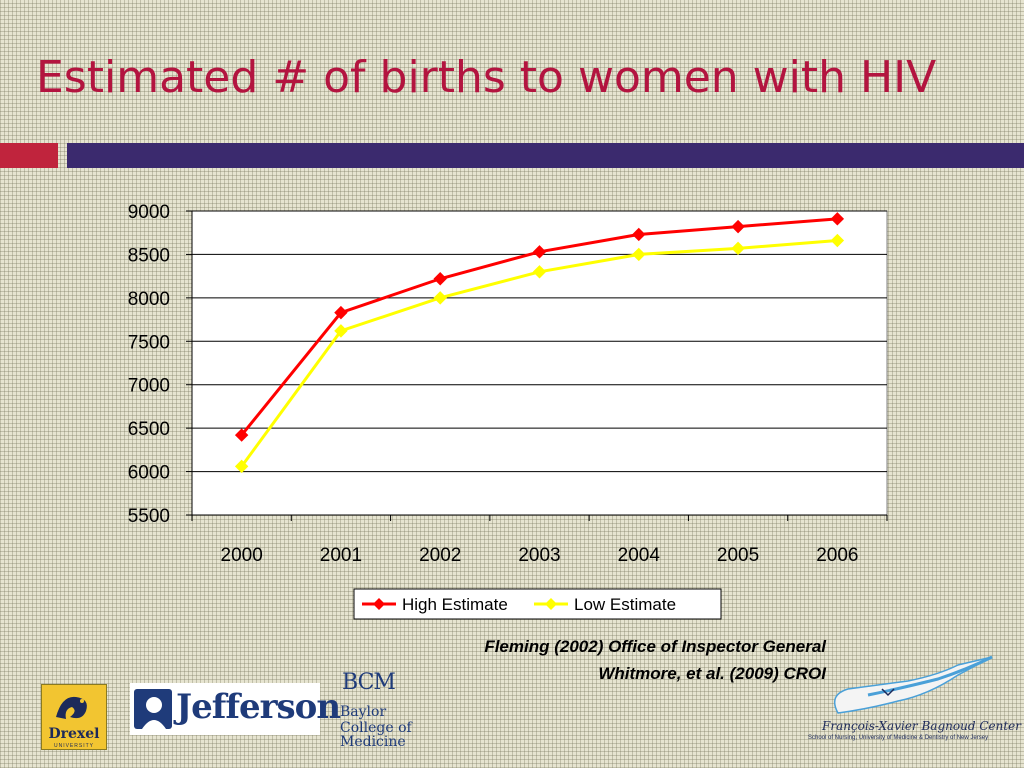 The height and width of the screenshot is (768, 1024). I want to click on baylor-logo-abbr: BCM, so click(369, 682).